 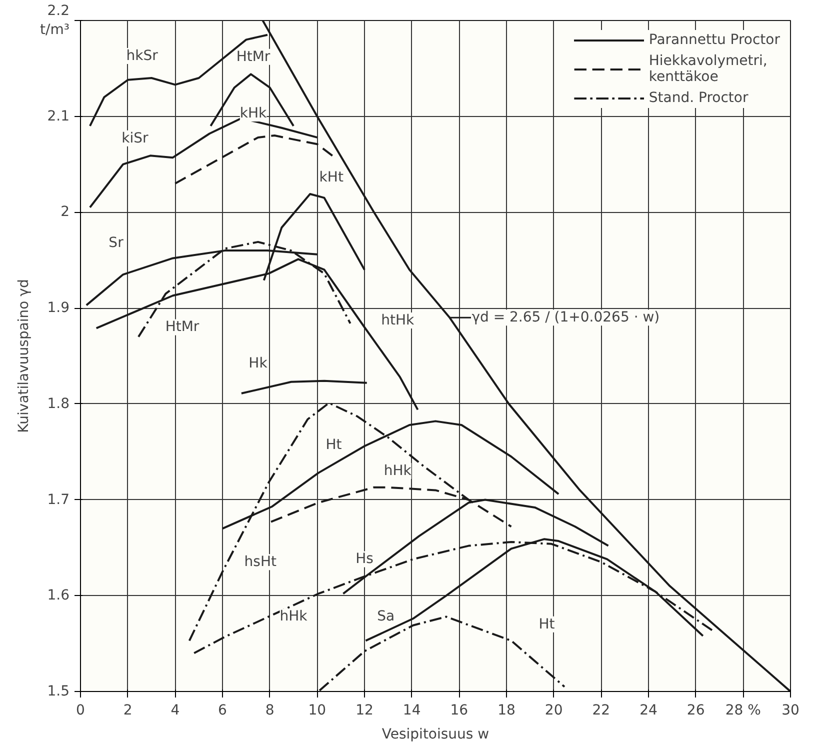 What do you see at coordinates (58, 500) in the screenshot?
I see `y-tick-label: 1.7` at bounding box center [58, 500].